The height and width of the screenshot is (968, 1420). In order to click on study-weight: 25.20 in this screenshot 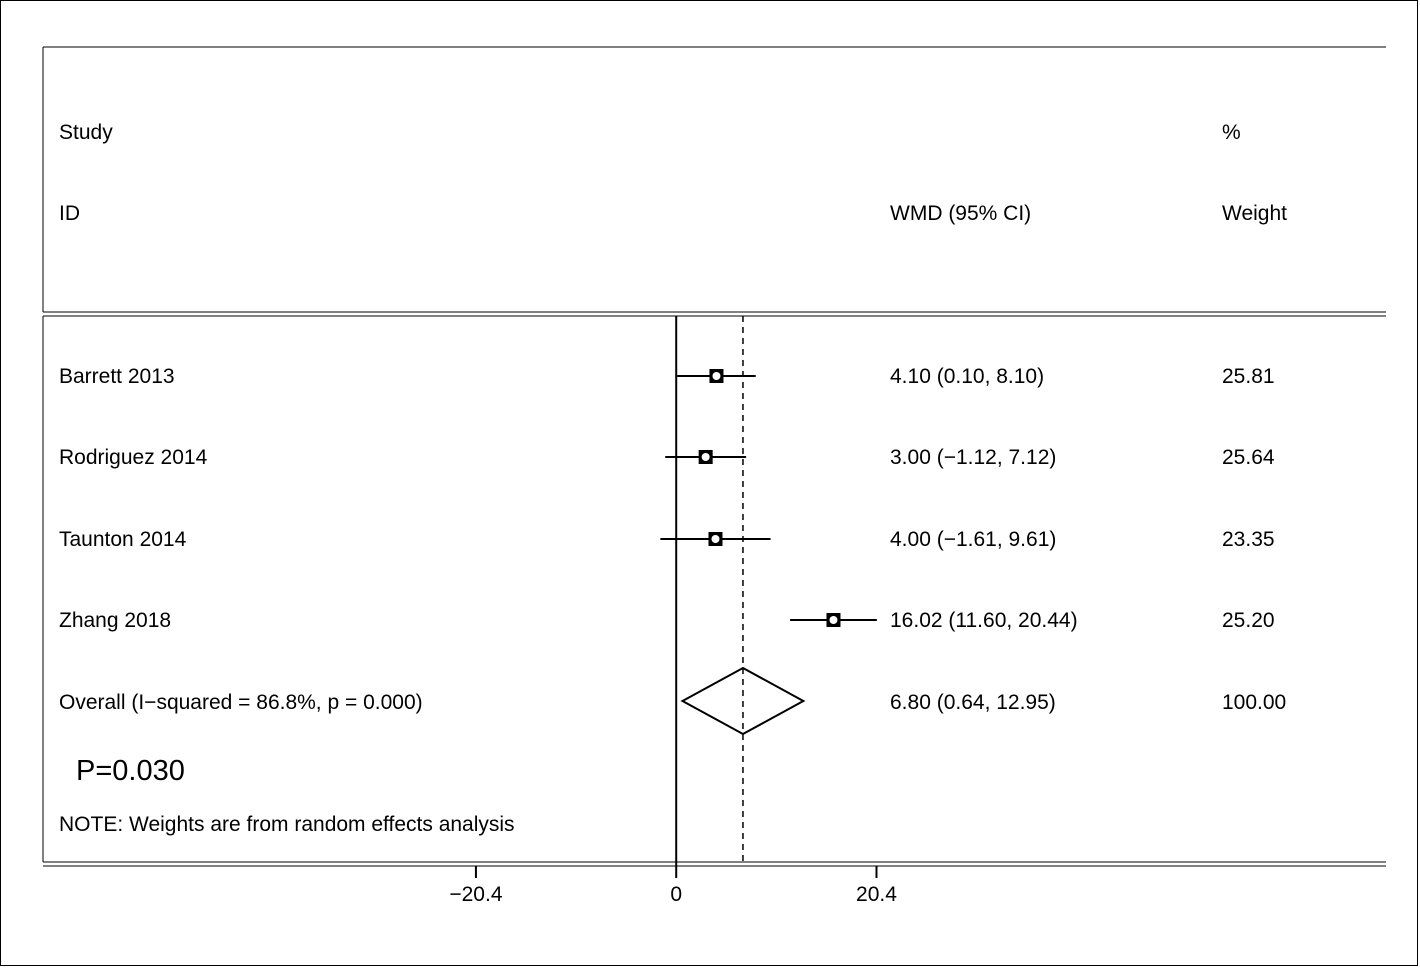, I will do `click(1248, 620)`.